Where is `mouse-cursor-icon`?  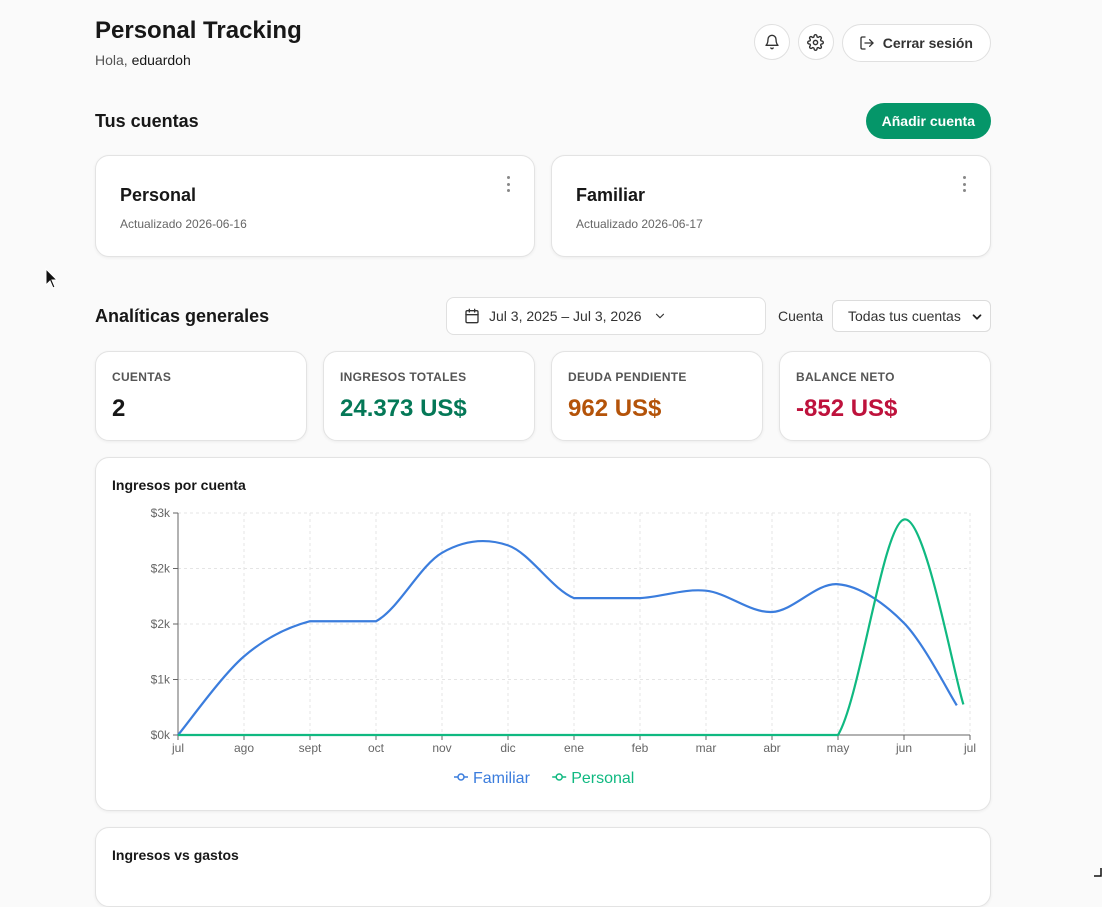
mouse-cursor-icon is located at coordinates (52, 278).